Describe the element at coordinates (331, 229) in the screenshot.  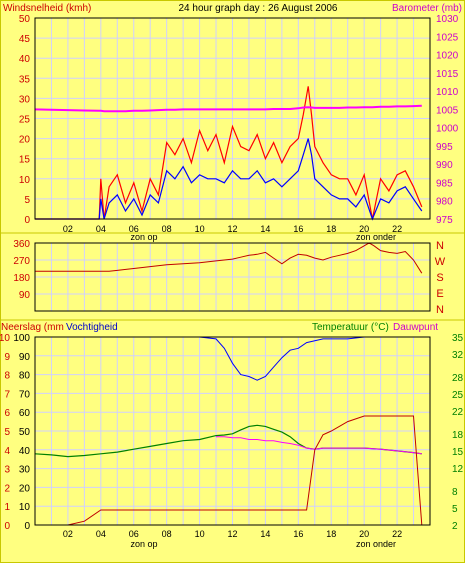
I see `x-tick-label: 18` at that location.